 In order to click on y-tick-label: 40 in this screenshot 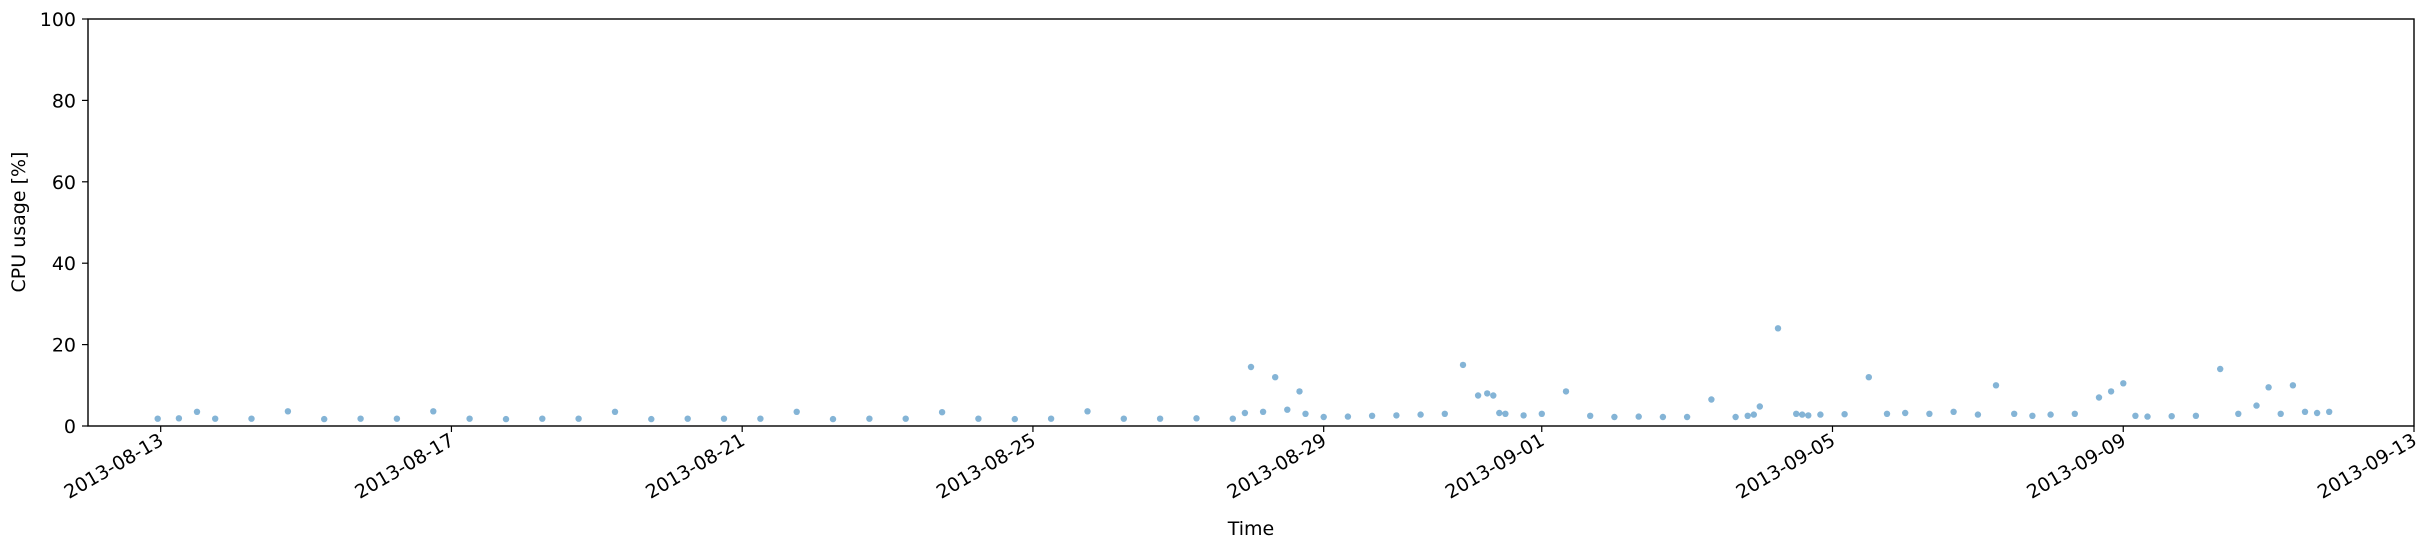, I will do `click(64, 264)`.